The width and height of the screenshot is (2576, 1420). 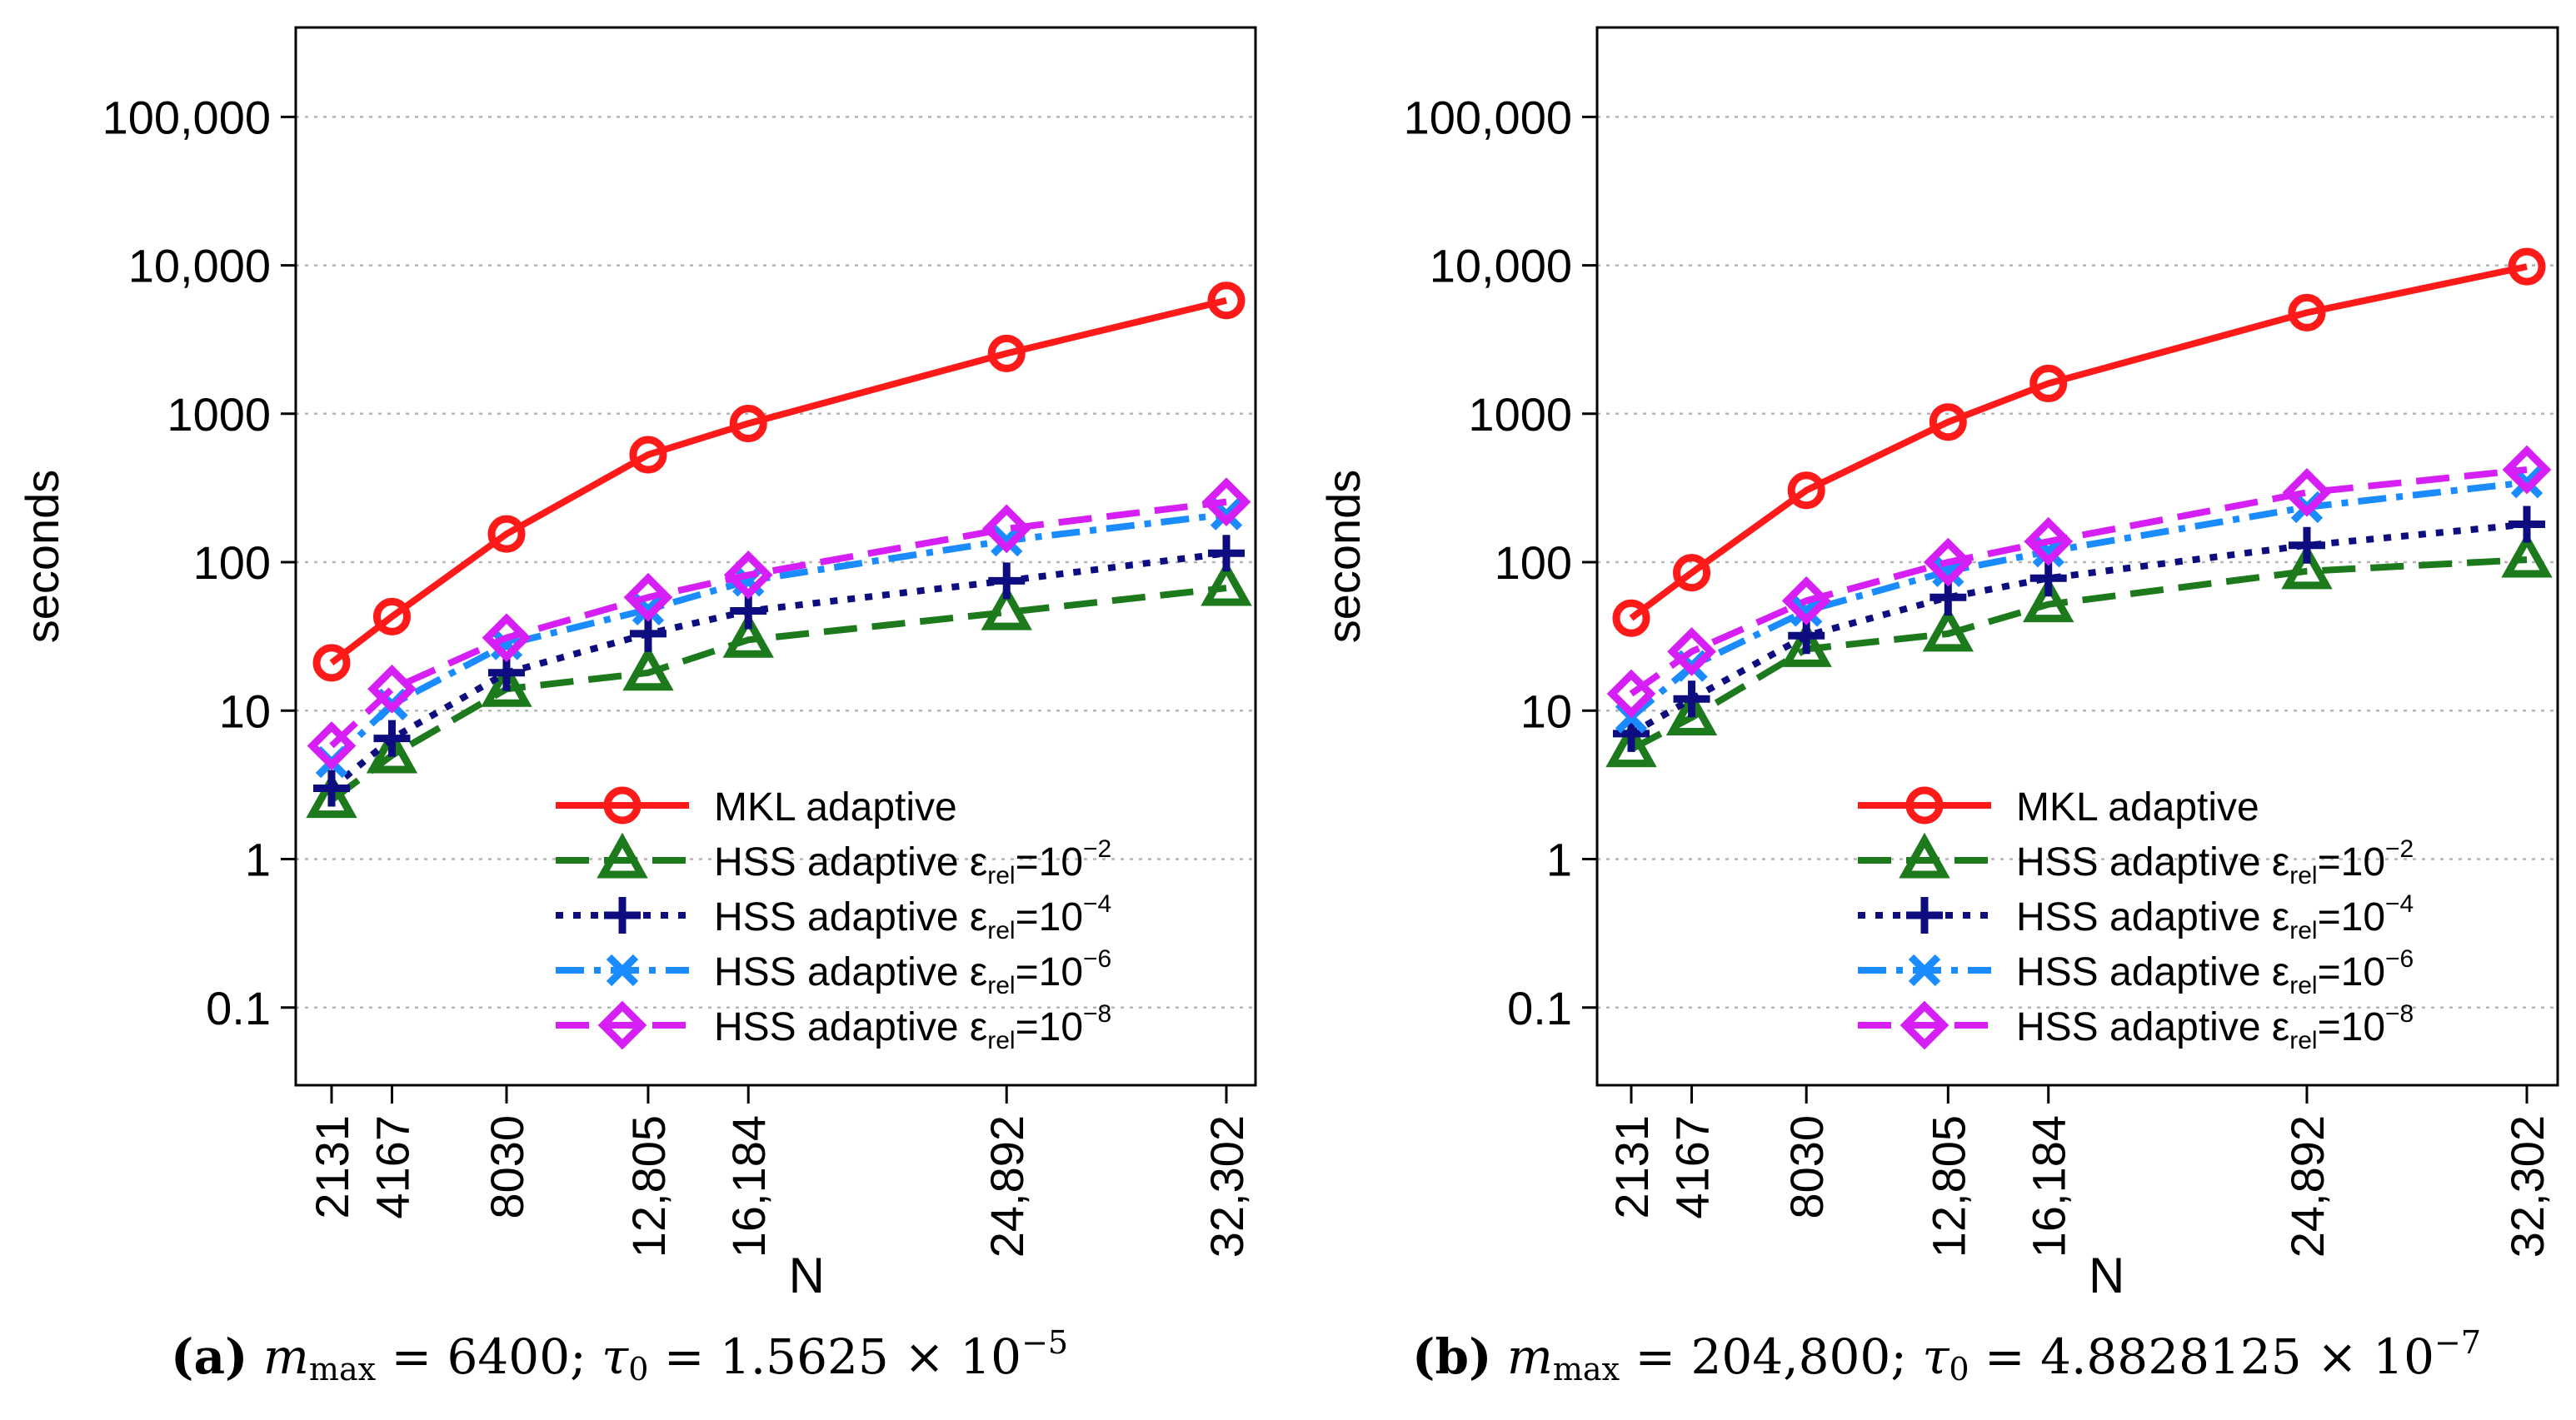 What do you see at coordinates (1586, 1370) in the screenshot?
I see `caption-b-m-sub: max` at bounding box center [1586, 1370].